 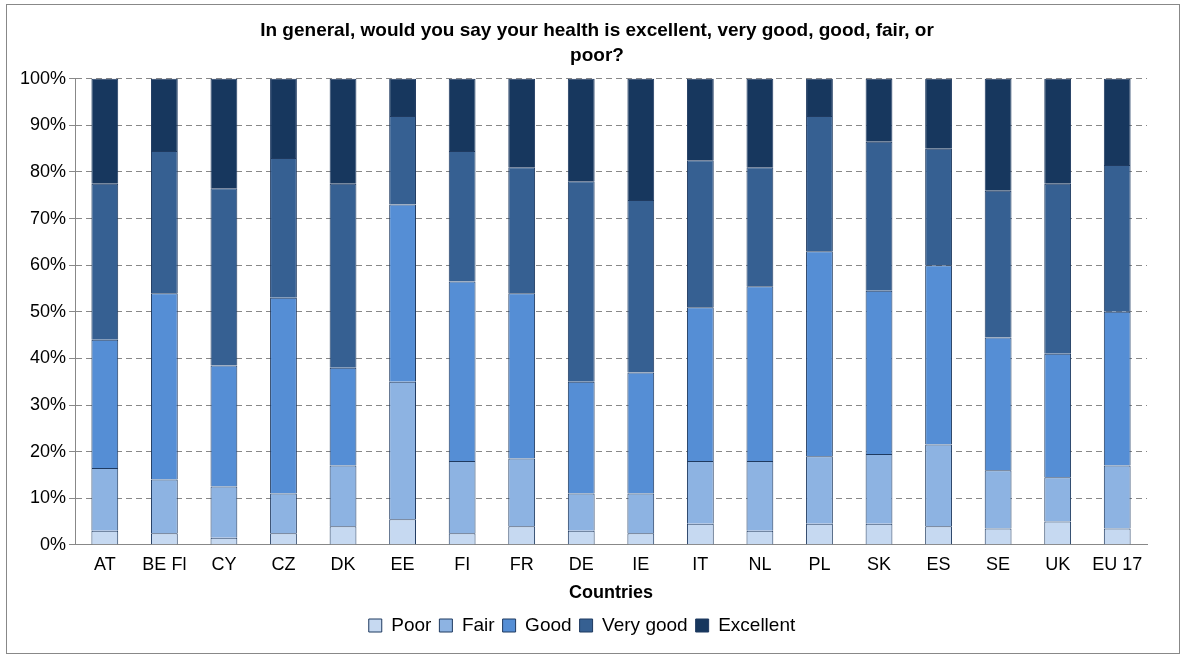 What do you see at coordinates (645, 624) in the screenshot?
I see `legend-label: Very good` at bounding box center [645, 624].